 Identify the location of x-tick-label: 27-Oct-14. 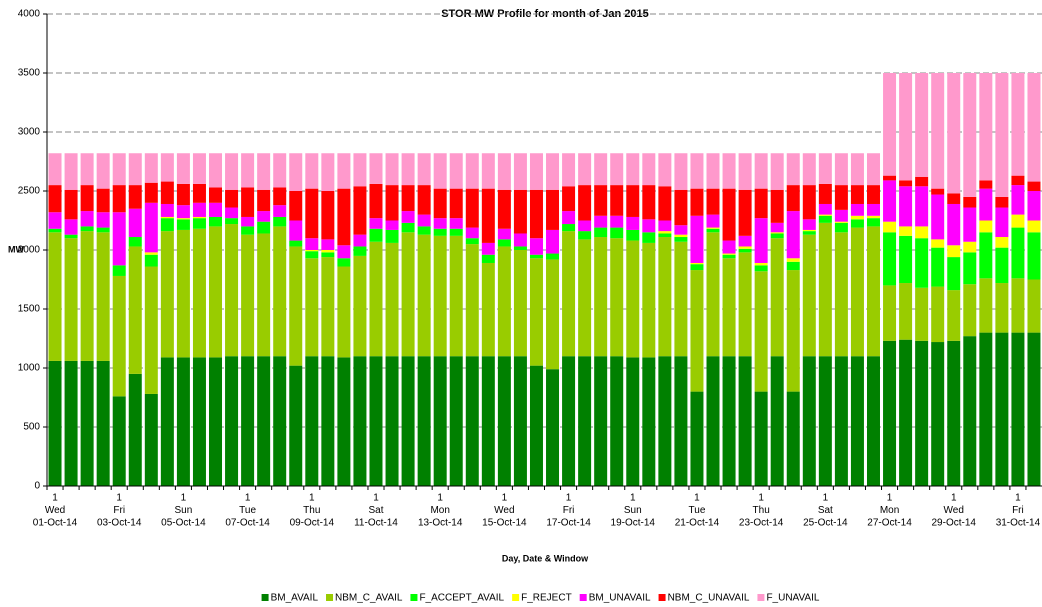
(889, 523).